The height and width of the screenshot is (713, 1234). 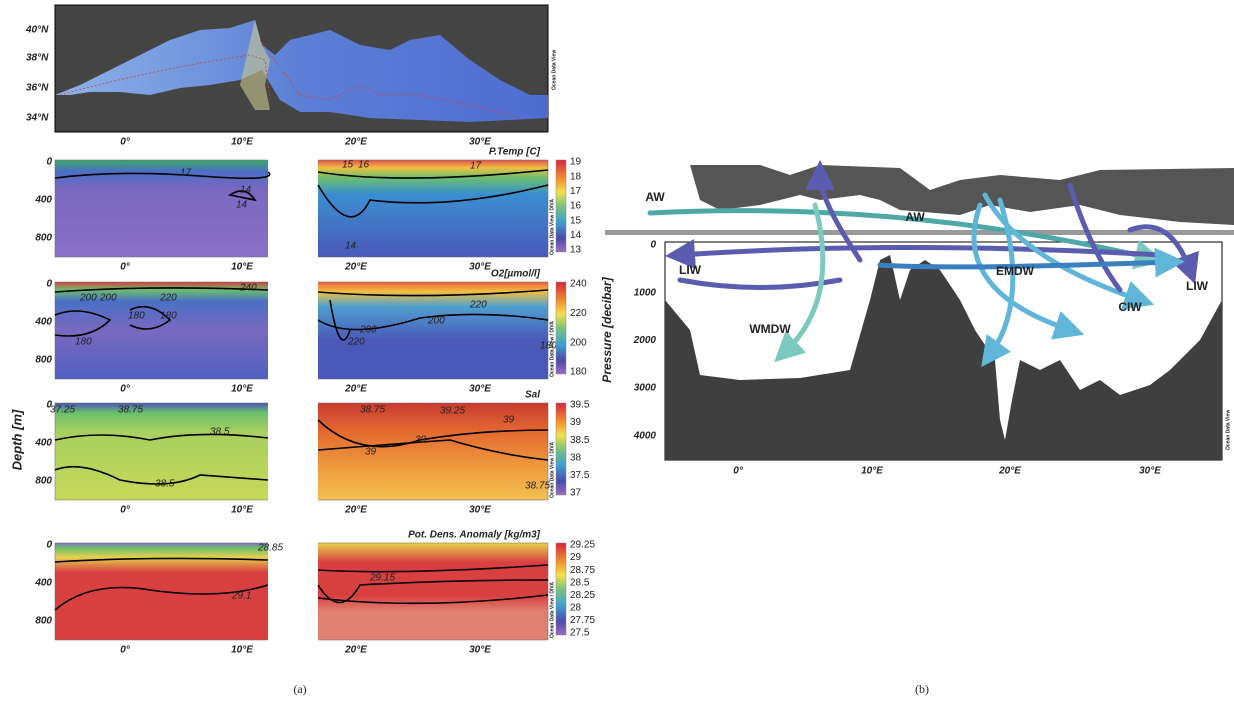 What do you see at coordinates (922, 689) in the screenshot?
I see `panel-label: (b)` at bounding box center [922, 689].